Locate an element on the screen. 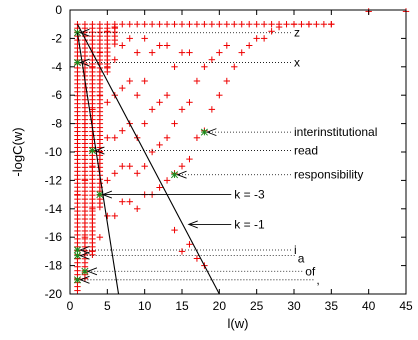 Image resolution: width=418 pixels, height=340 pixels. annotation: a is located at coordinates (192, 259).